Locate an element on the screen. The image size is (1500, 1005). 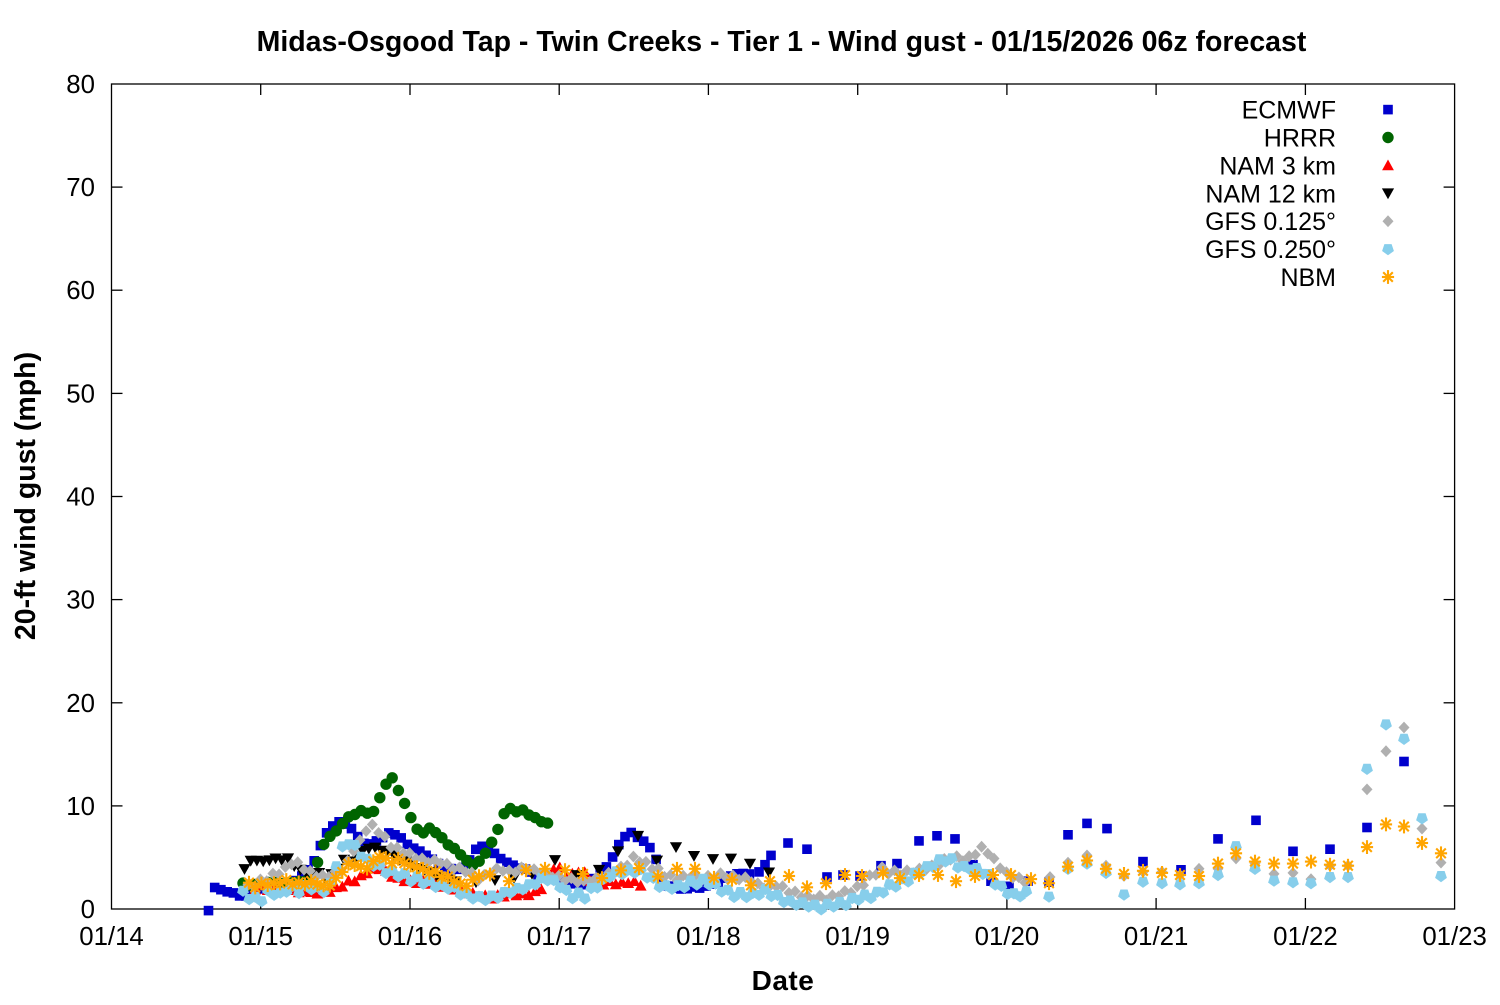
svg-text: 01/22 is located at coordinates (1305, 937).